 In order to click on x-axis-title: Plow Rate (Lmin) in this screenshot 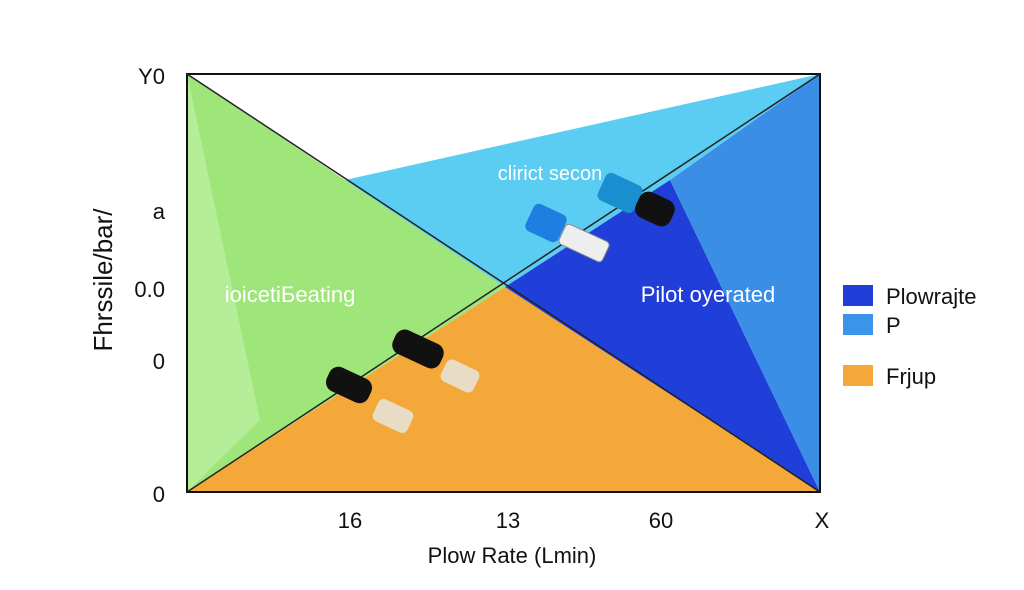, I will do `click(512, 555)`.